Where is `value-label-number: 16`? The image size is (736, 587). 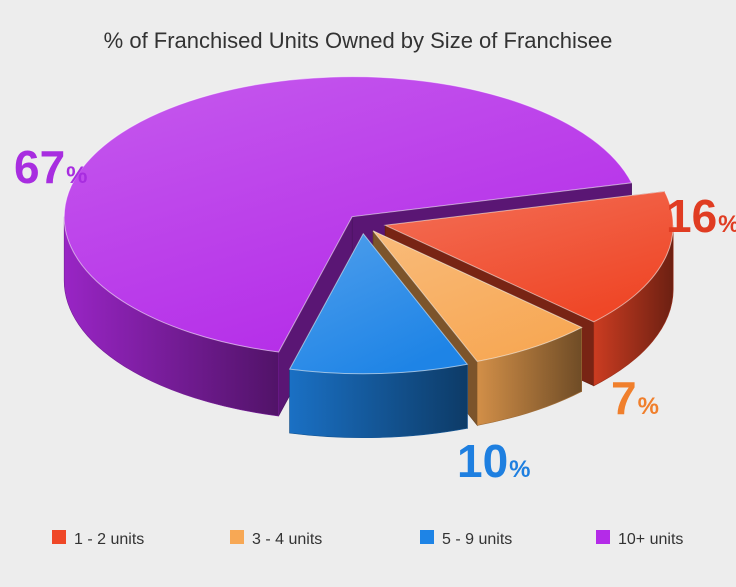 value-label-number: 16 is located at coordinates (691, 216).